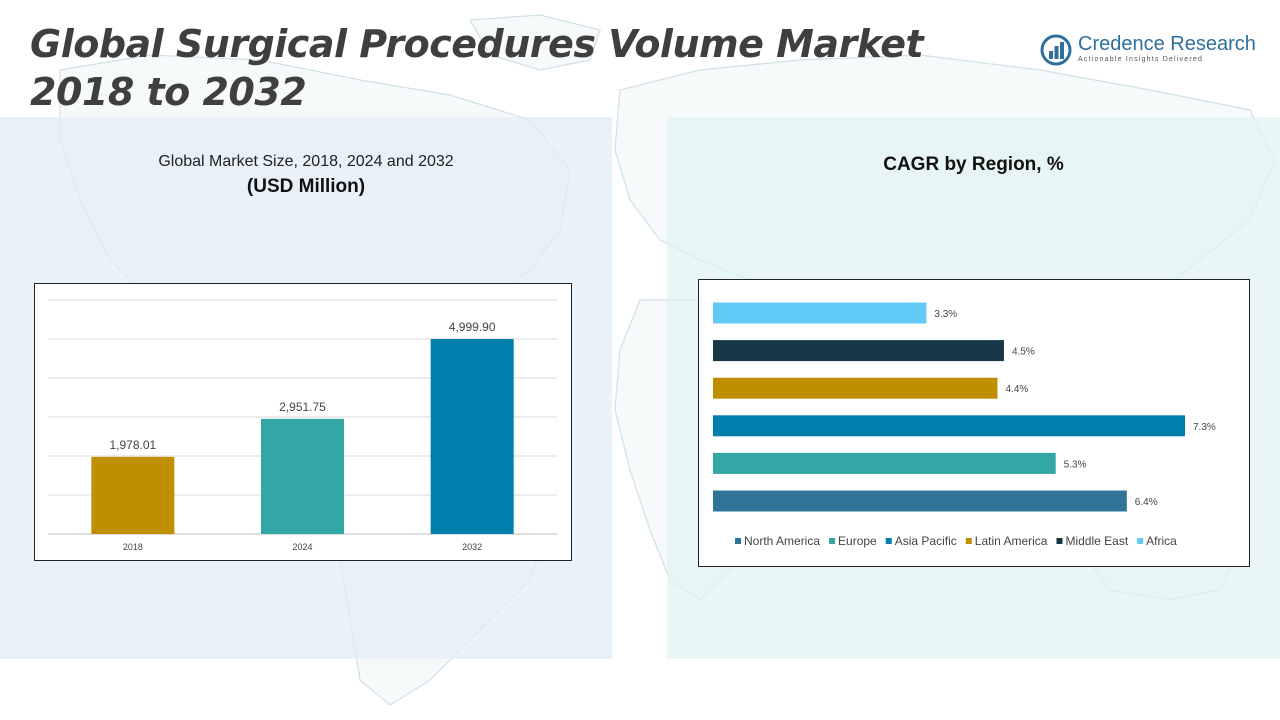 The width and height of the screenshot is (1280, 720). What do you see at coordinates (302, 407) in the screenshot?
I see `bar-value-label: 2,951.75` at bounding box center [302, 407].